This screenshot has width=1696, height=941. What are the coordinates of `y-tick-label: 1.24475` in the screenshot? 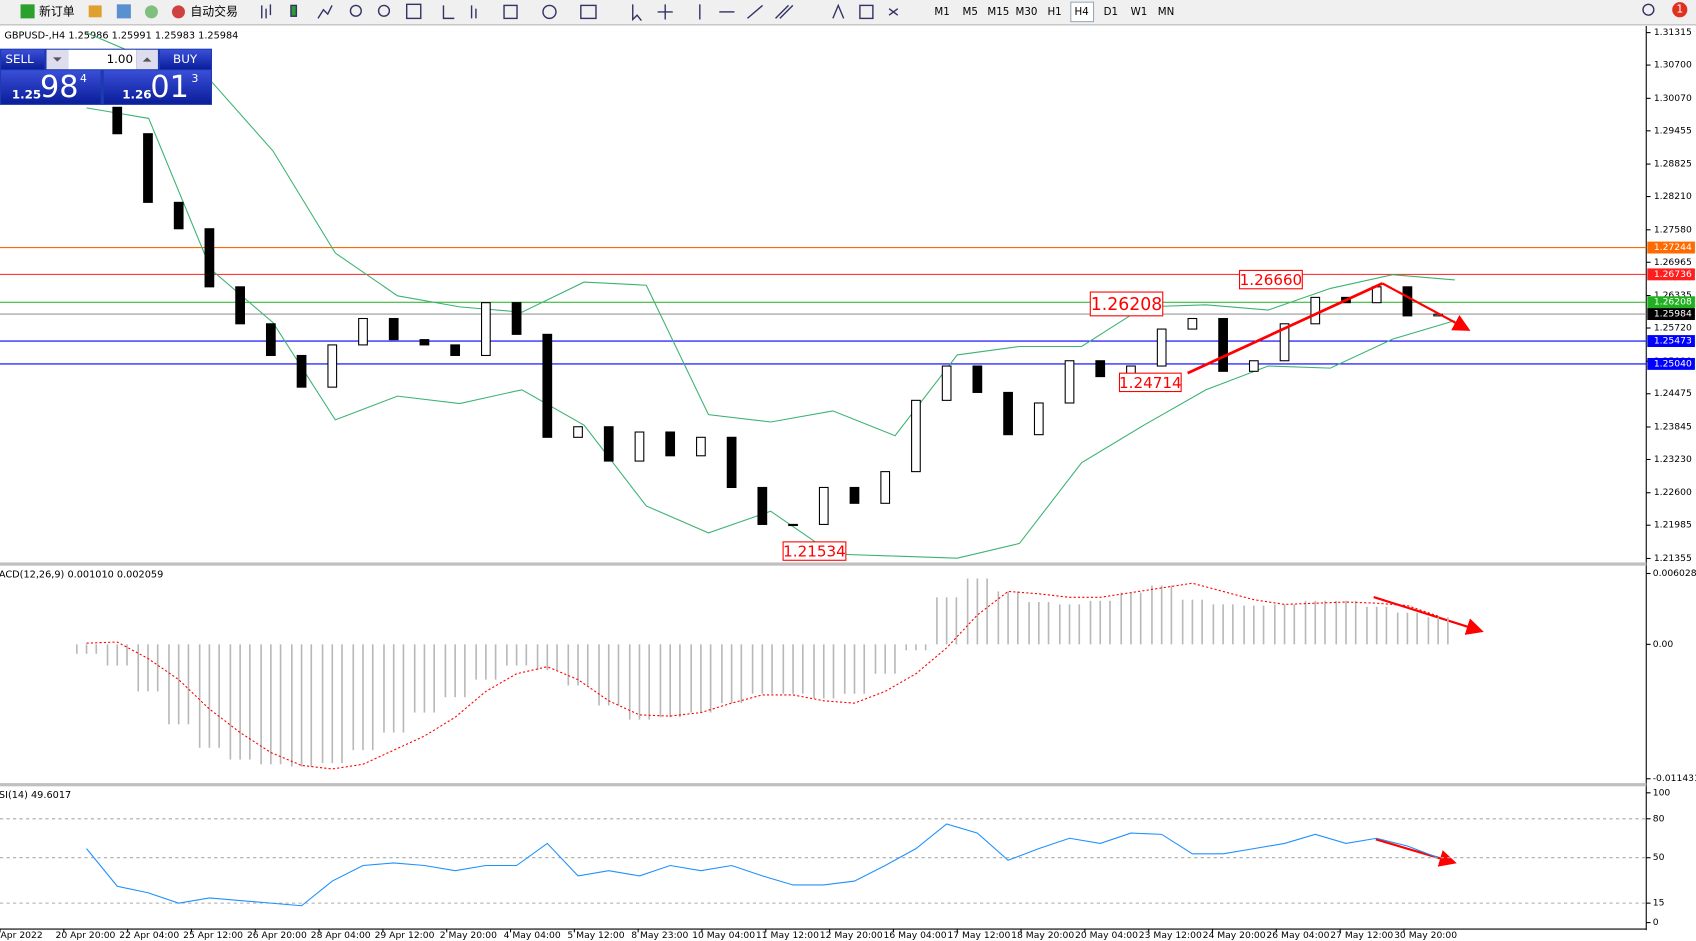 It's located at (1673, 393).